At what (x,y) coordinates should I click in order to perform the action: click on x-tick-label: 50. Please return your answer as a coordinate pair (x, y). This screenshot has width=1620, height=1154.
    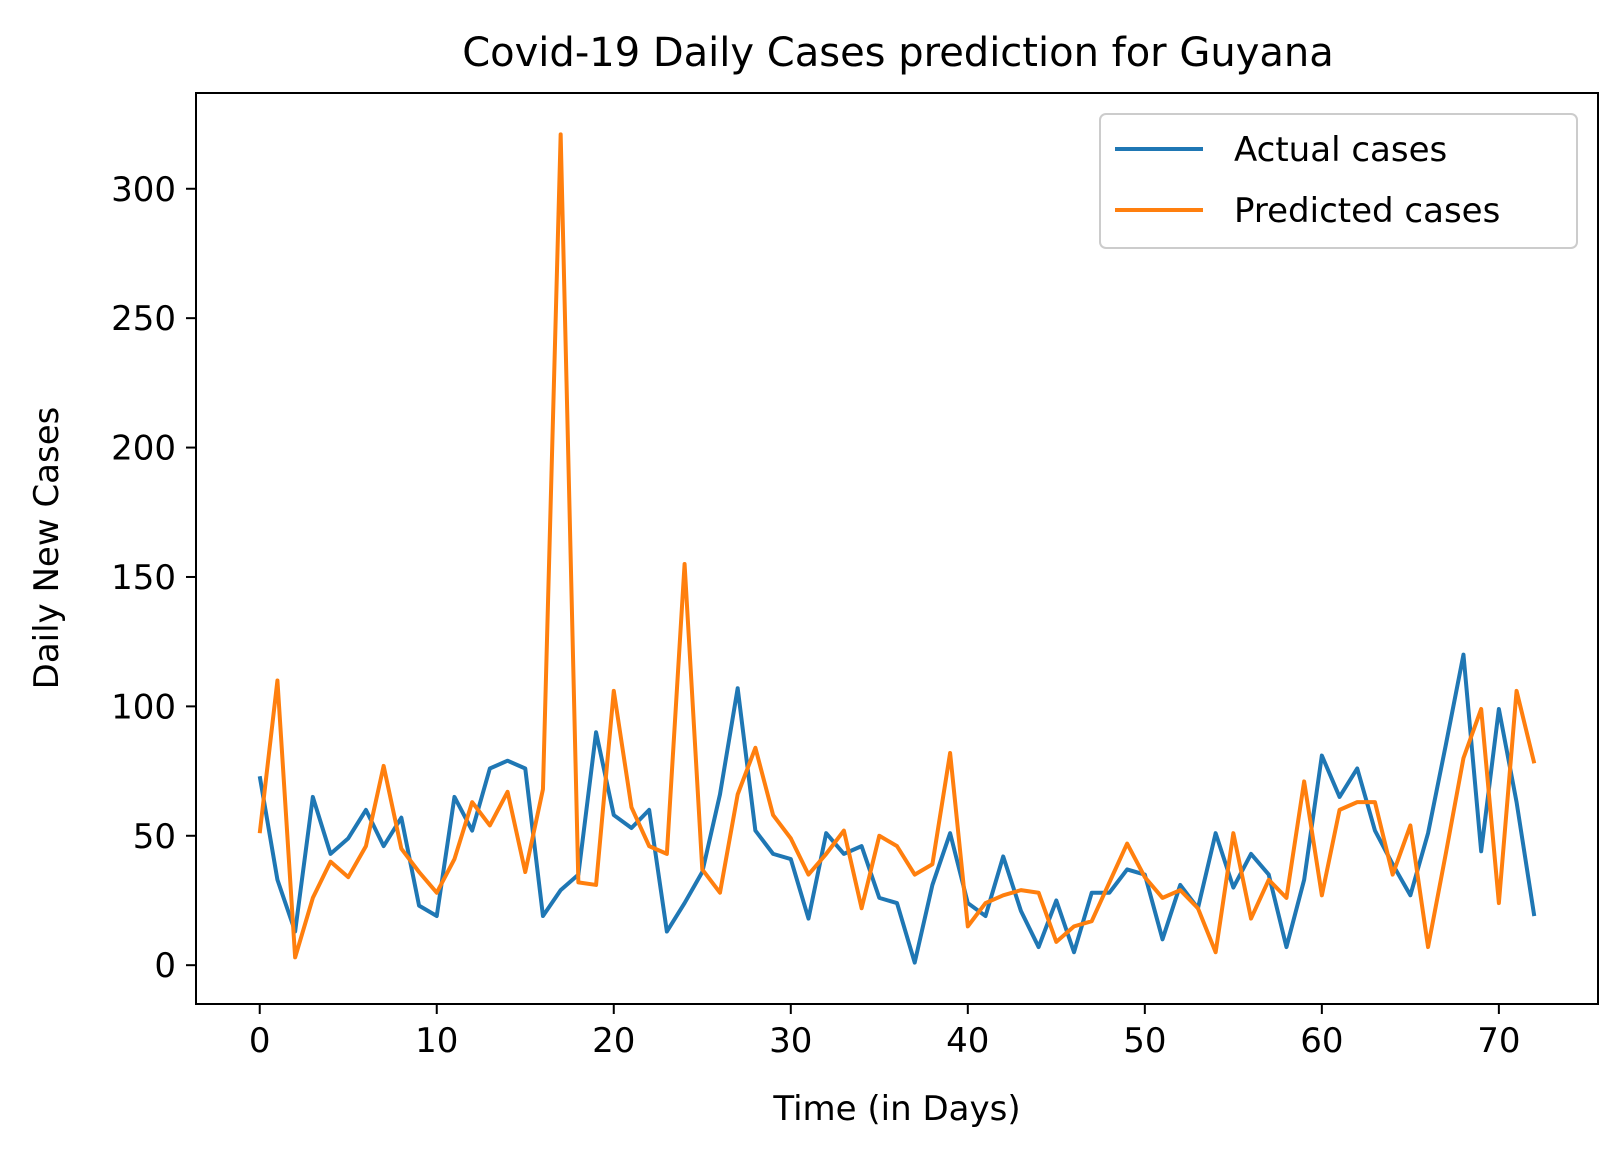
    Looking at the image, I should click on (1144, 1041).